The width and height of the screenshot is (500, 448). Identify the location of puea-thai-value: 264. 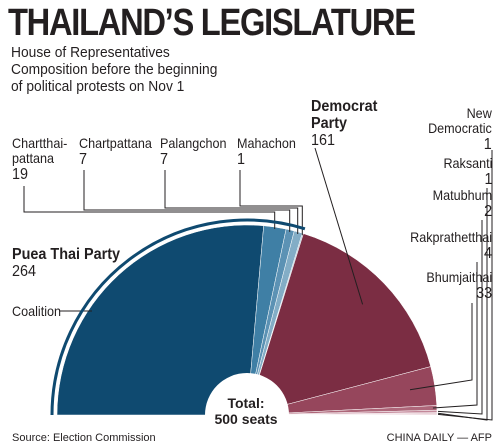
(24, 271).